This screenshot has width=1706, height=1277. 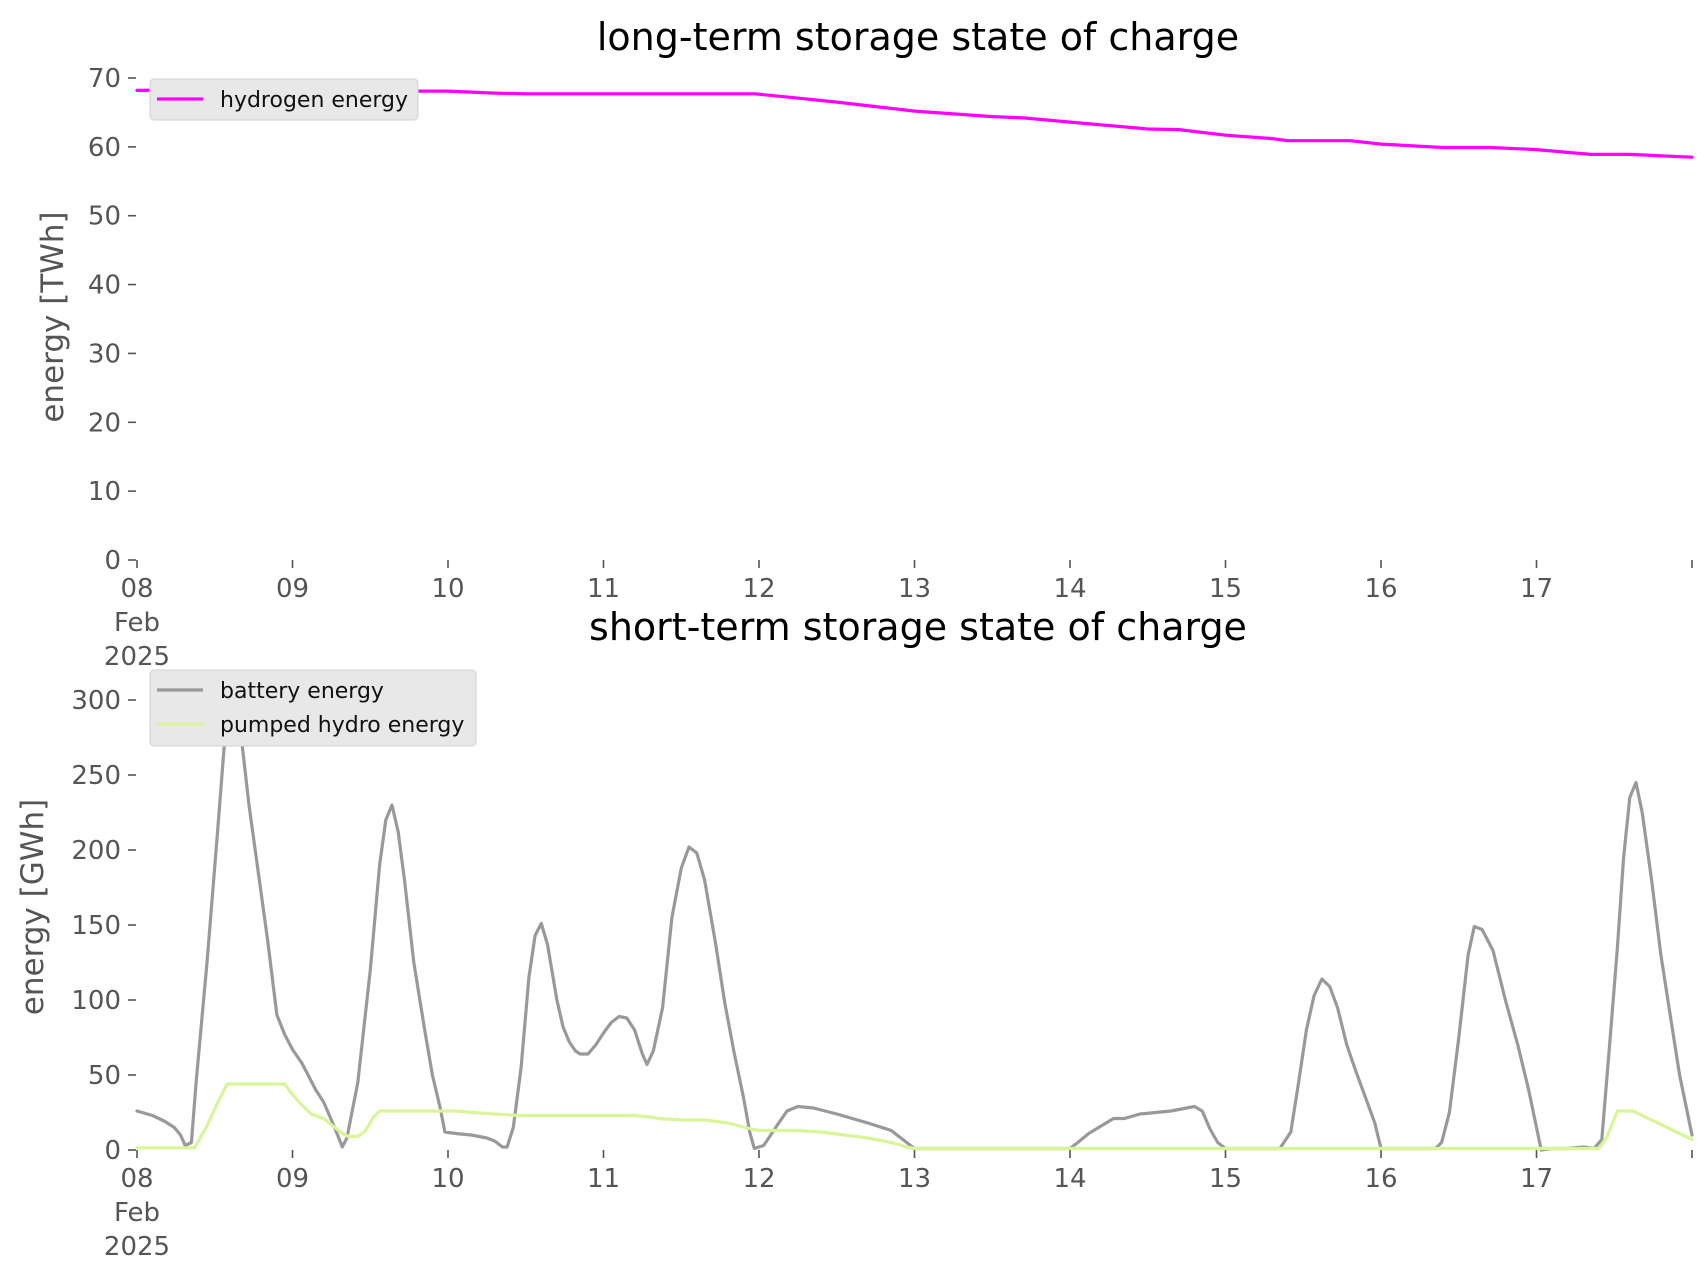 I want to click on y-axis-label: energy [GWh], so click(x=33, y=907).